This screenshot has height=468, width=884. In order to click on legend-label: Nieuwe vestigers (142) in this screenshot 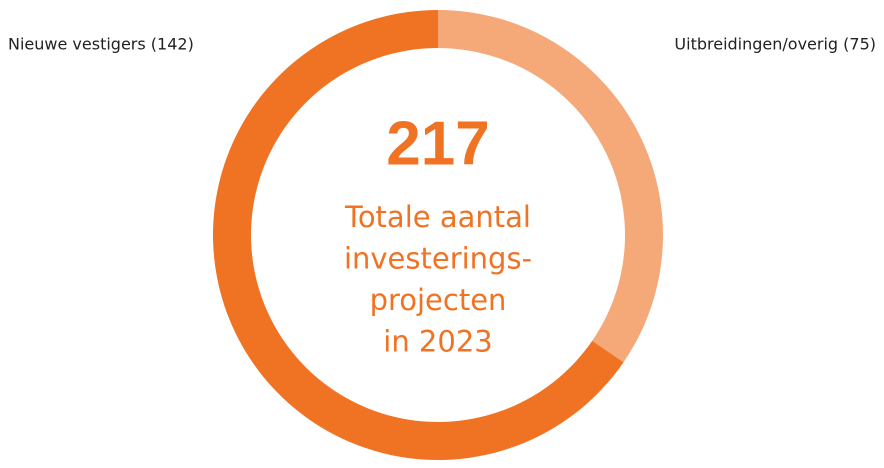, I will do `click(101, 44)`.